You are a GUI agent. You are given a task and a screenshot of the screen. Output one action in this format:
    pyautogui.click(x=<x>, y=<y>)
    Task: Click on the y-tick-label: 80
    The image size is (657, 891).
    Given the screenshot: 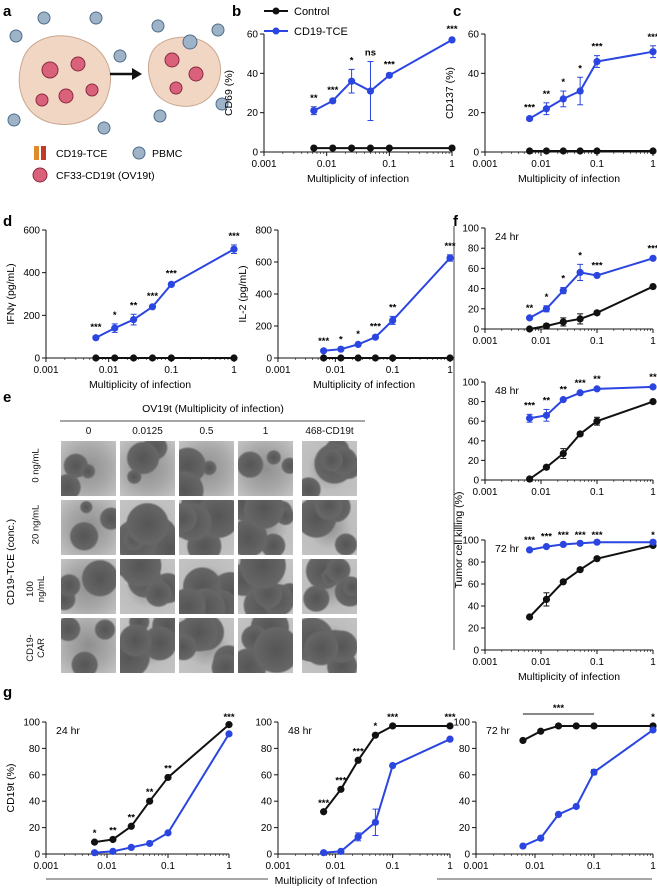 What is the action you would take?
    pyautogui.click(x=474, y=249)
    